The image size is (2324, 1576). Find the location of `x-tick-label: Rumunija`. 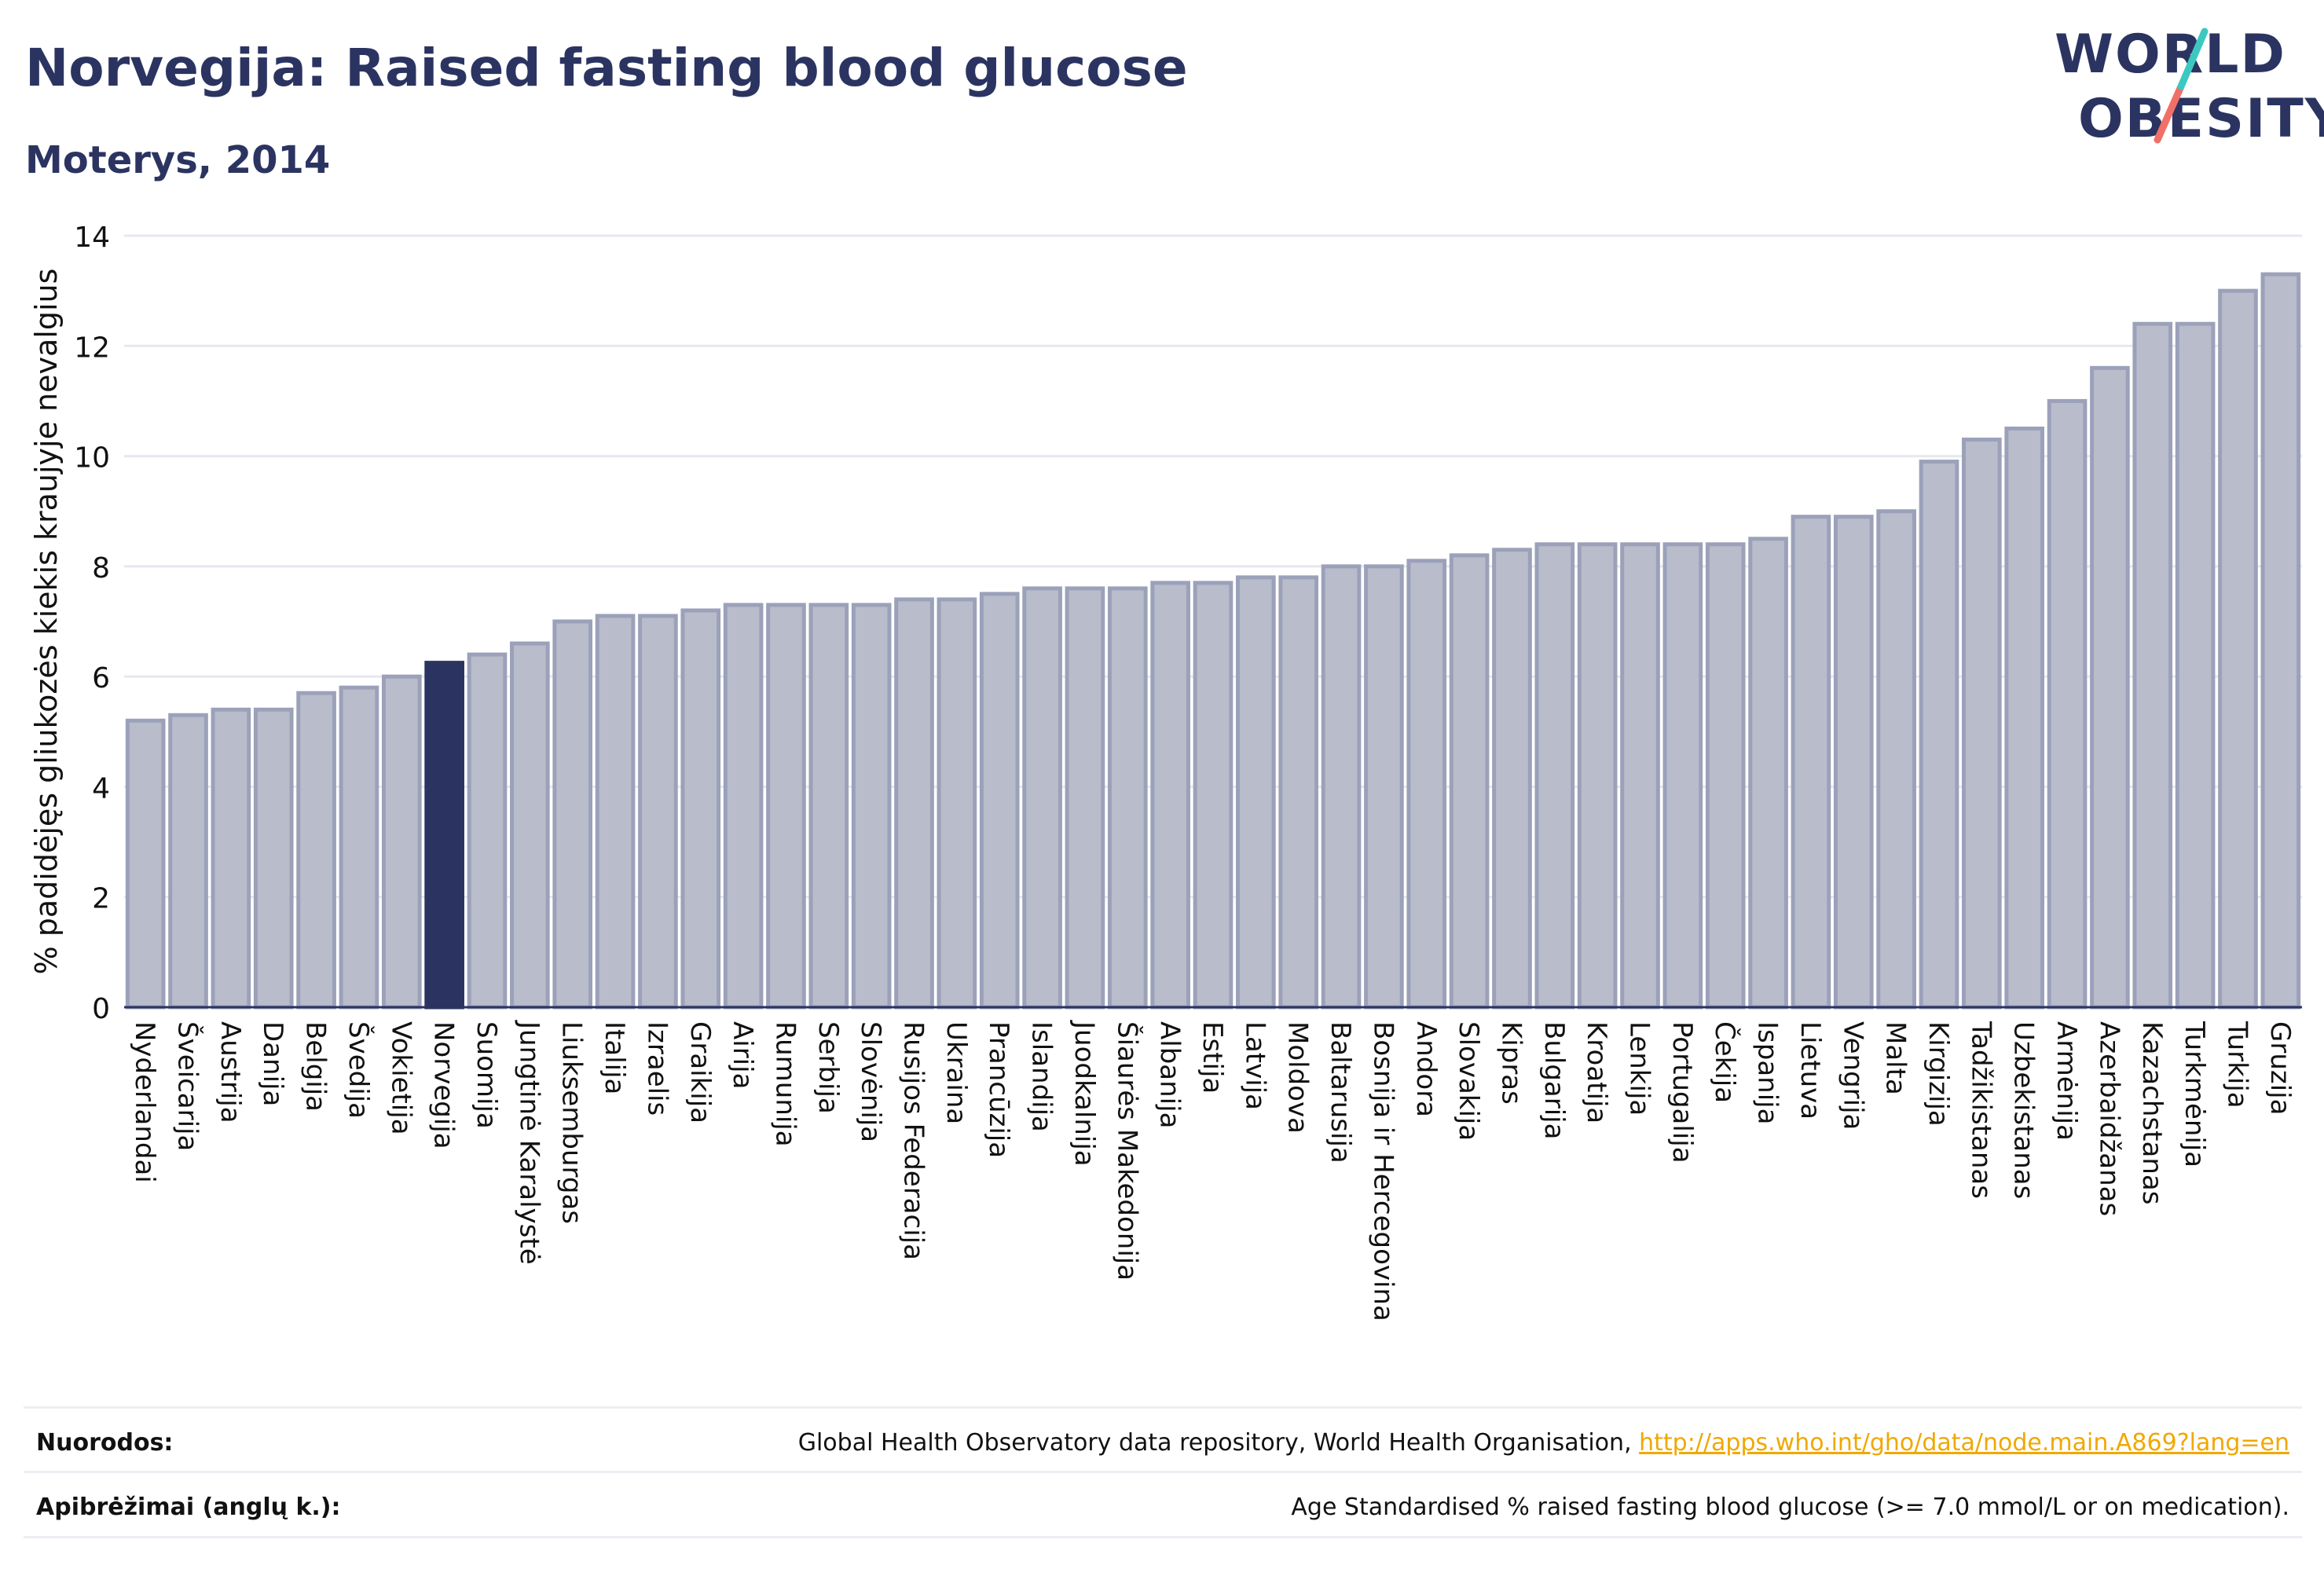

x-tick-label: Rumunija is located at coordinates (785, 1084).